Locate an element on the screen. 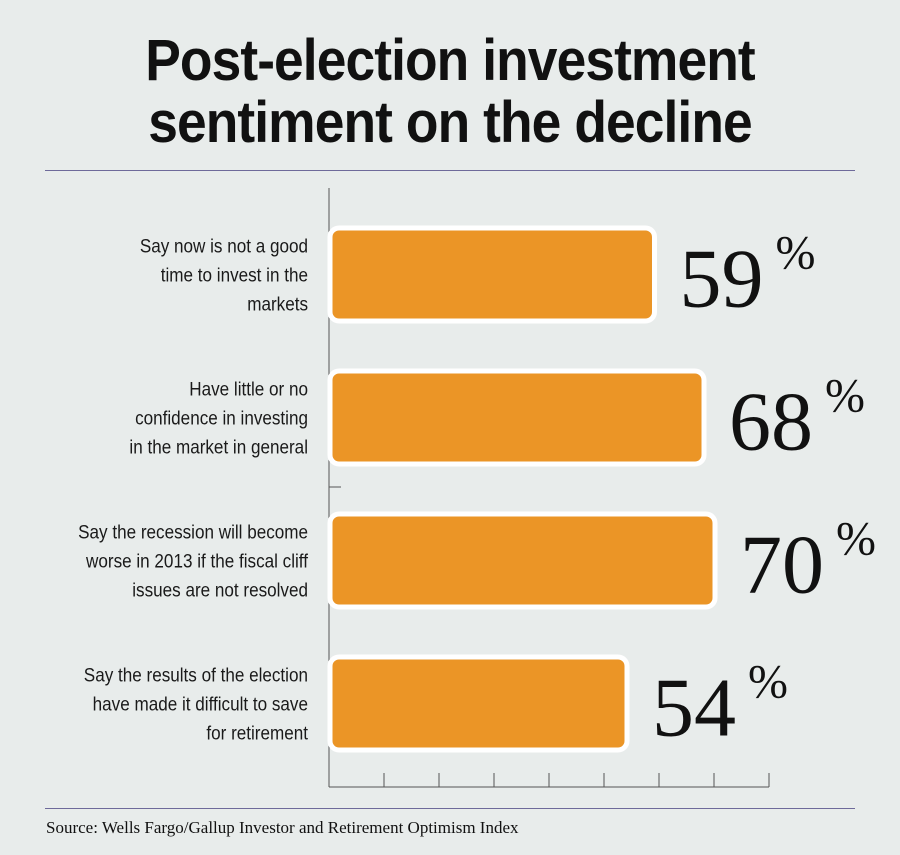 This screenshot has height=855, width=900. top-divider is located at coordinates (450, 170).